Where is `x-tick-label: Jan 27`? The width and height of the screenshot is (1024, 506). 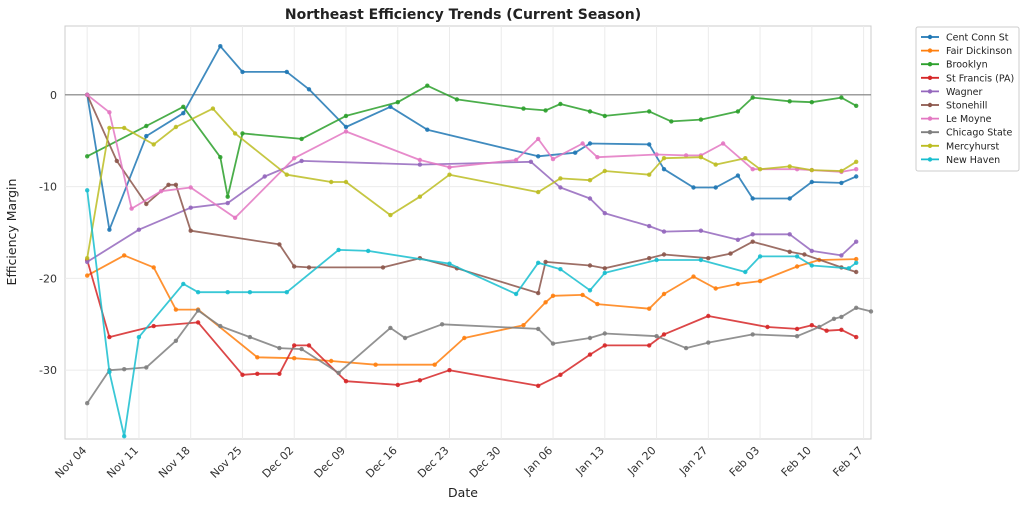 x-tick-label: Jan 27 is located at coordinates (693, 461).